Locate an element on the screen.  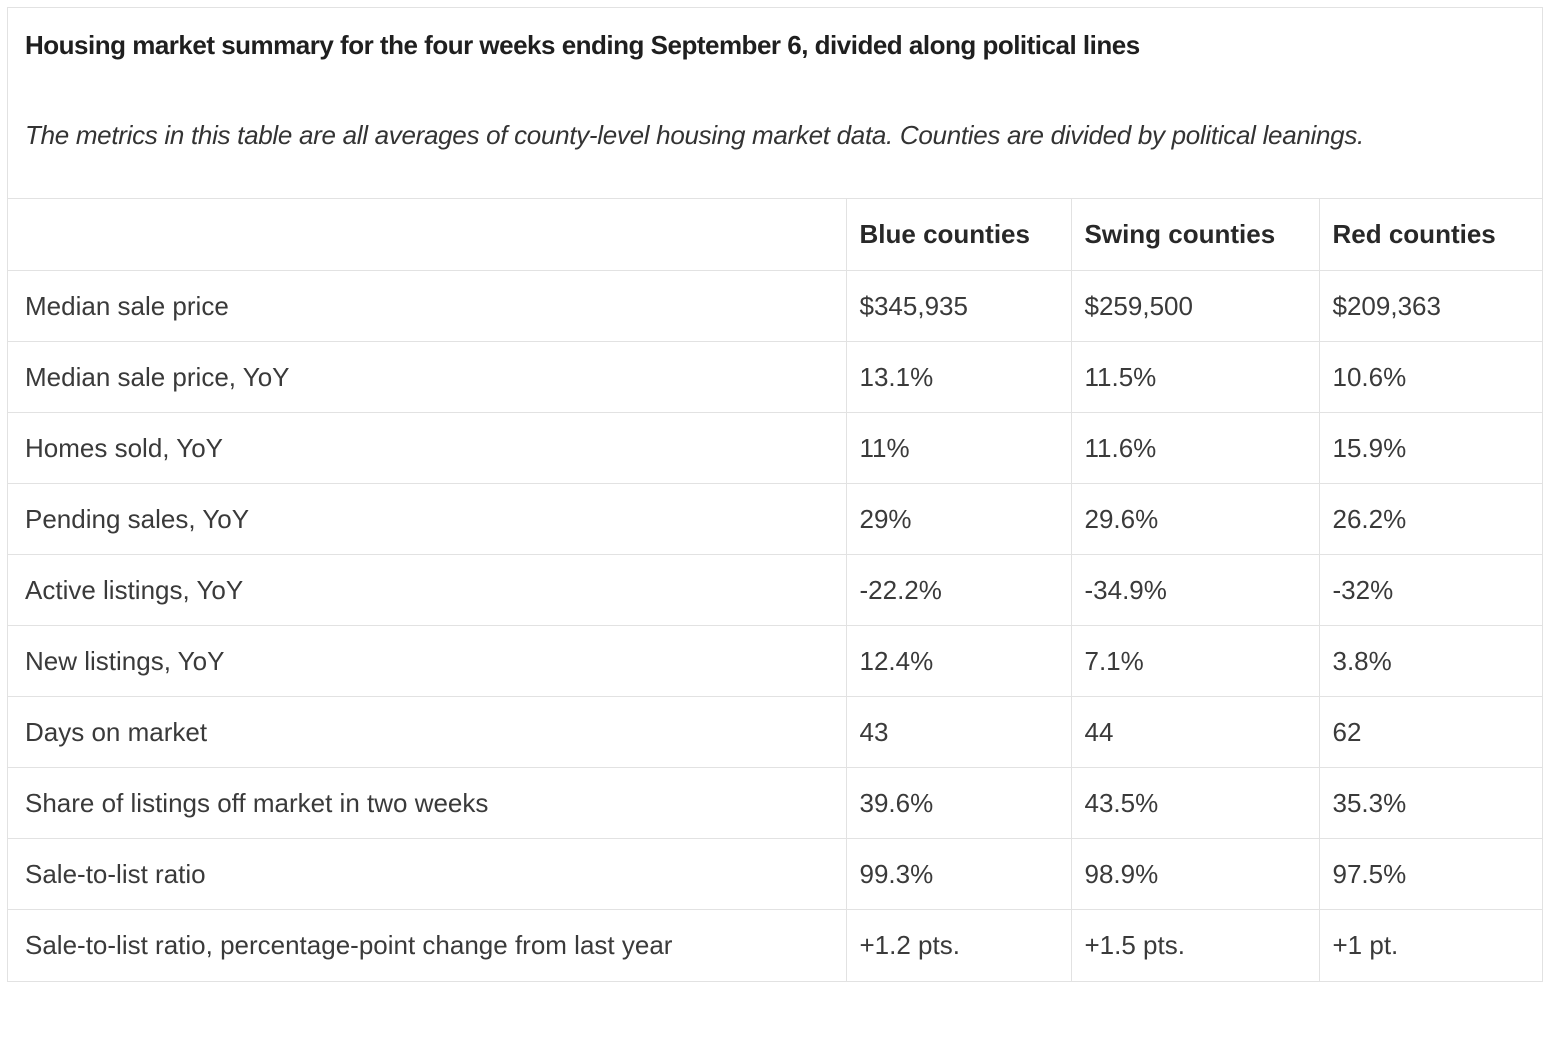
cell-value: 3.8% is located at coordinates (1430, 661).